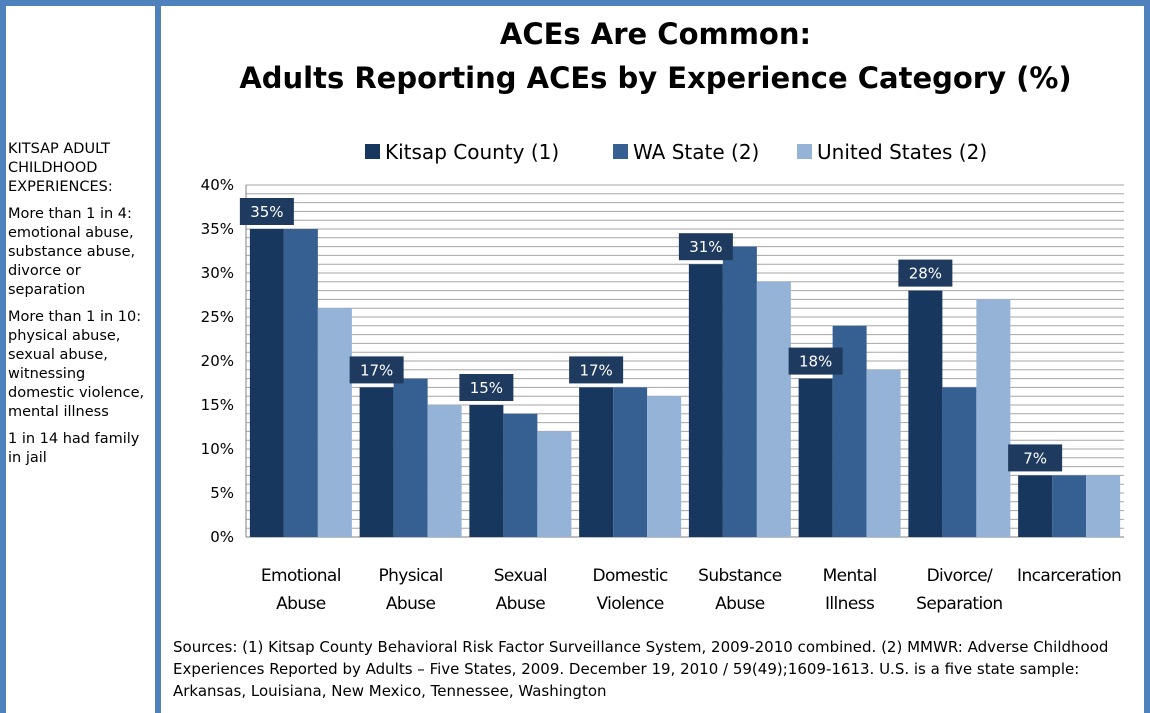 The width and height of the screenshot is (1150, 713). I want to click on data-label: 18%, so click(815, 362).